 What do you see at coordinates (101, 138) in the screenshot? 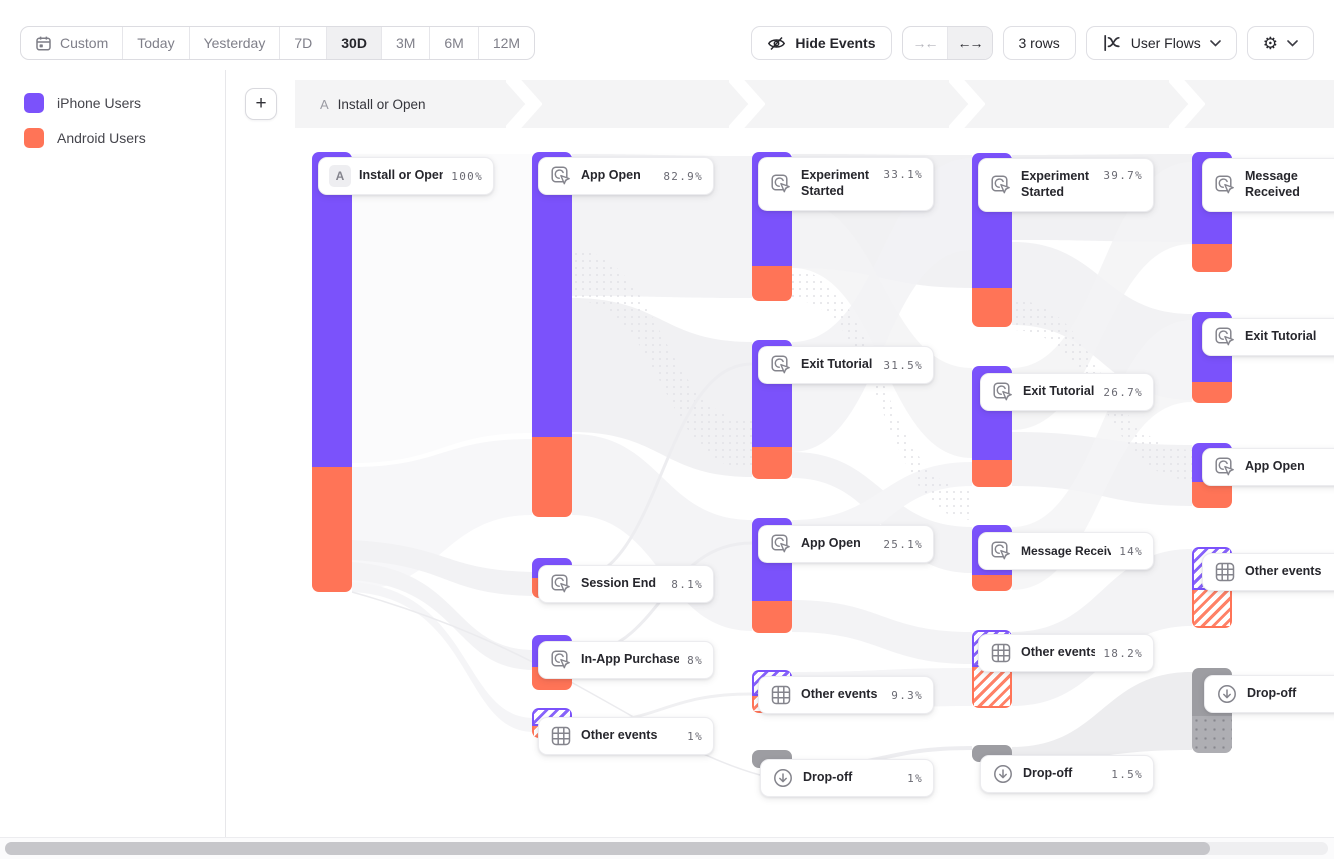
I see `legend-label: Android Users` at bounding box center [101, 138].